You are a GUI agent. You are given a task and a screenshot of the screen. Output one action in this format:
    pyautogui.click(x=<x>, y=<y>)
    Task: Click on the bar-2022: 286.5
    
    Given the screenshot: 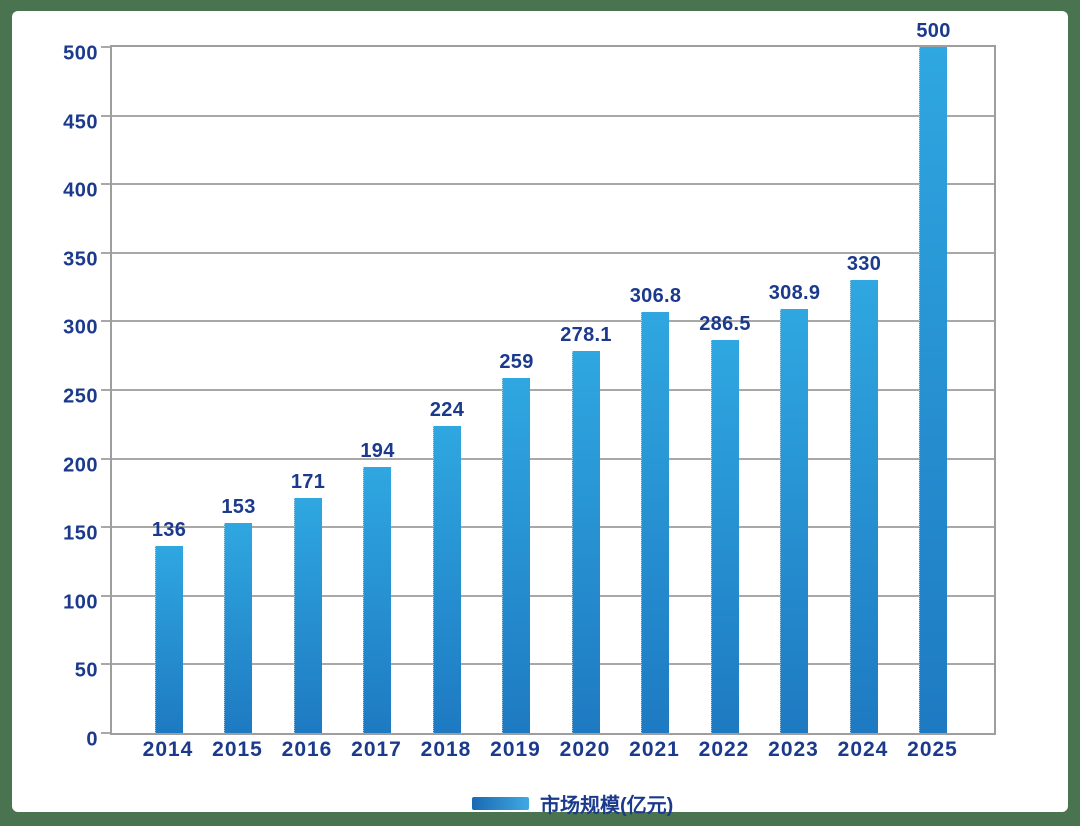 What is the action you would take?
    pyautogui.click(x=724, y=523)
    